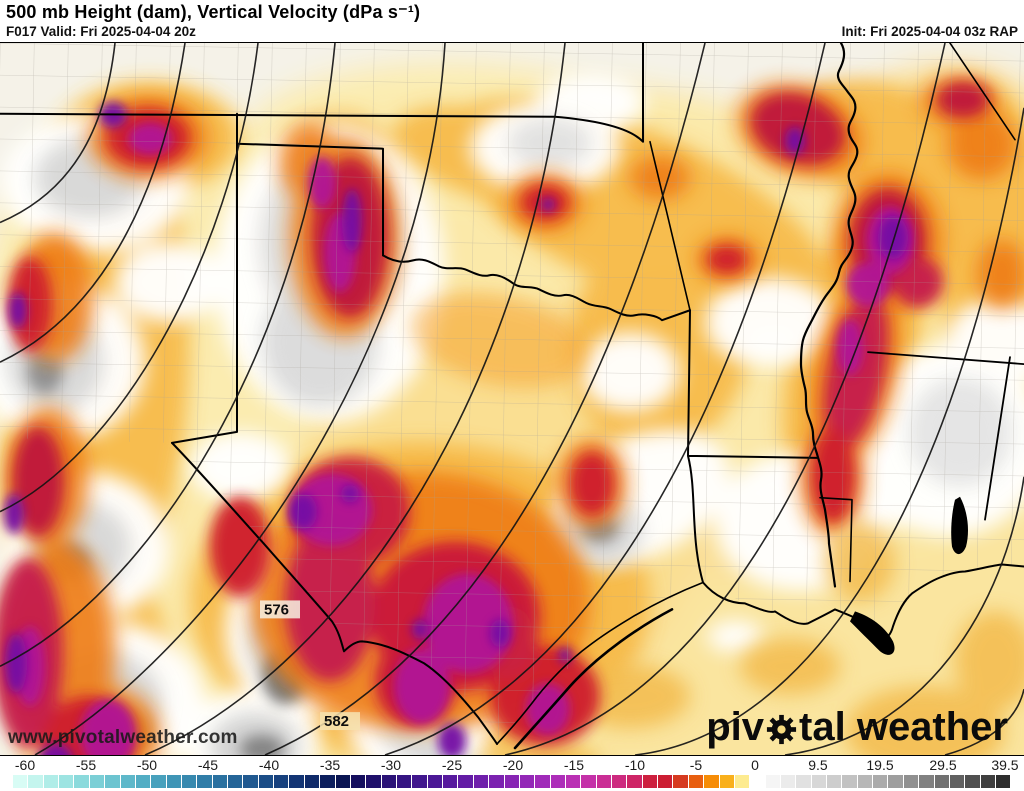  I want to click on colorbar-tick: -40, so click(269, 765).